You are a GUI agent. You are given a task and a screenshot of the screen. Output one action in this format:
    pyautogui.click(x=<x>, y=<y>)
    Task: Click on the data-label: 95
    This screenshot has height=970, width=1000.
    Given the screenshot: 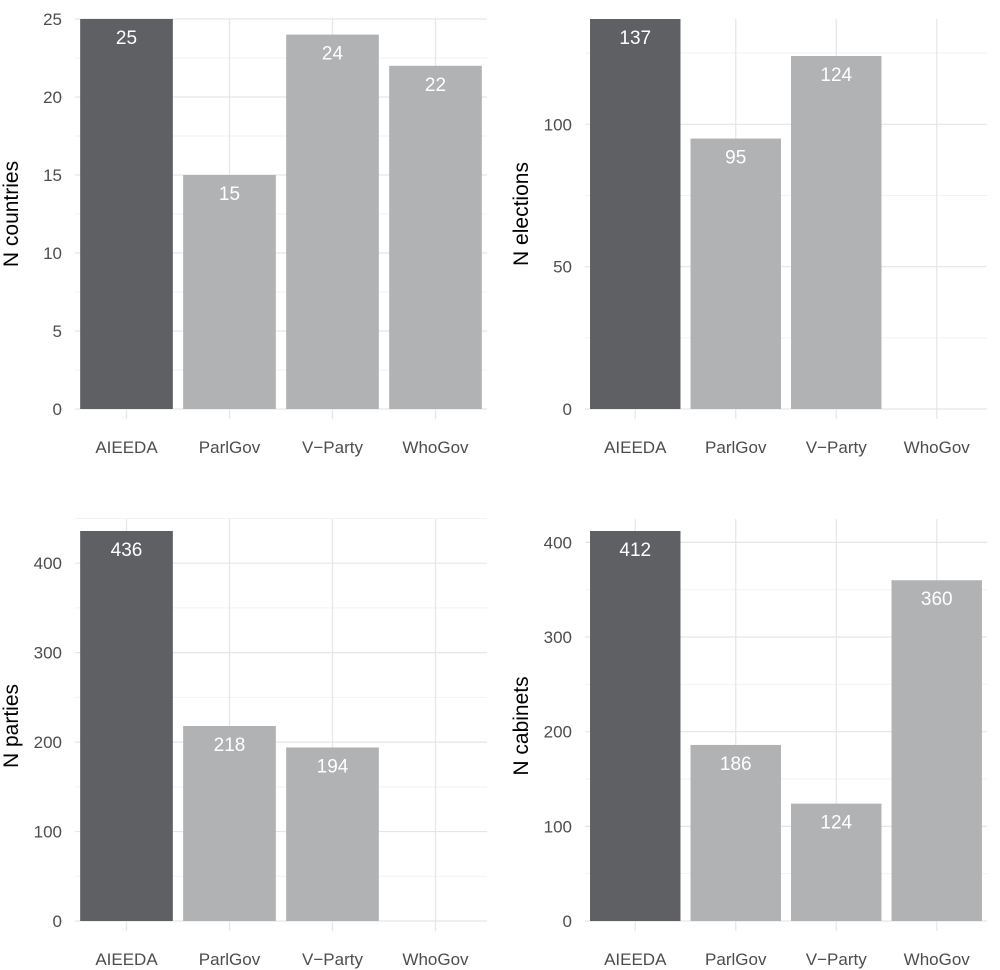 What is the action you would take?
    pyautogui.click(x=735, y=158)
    